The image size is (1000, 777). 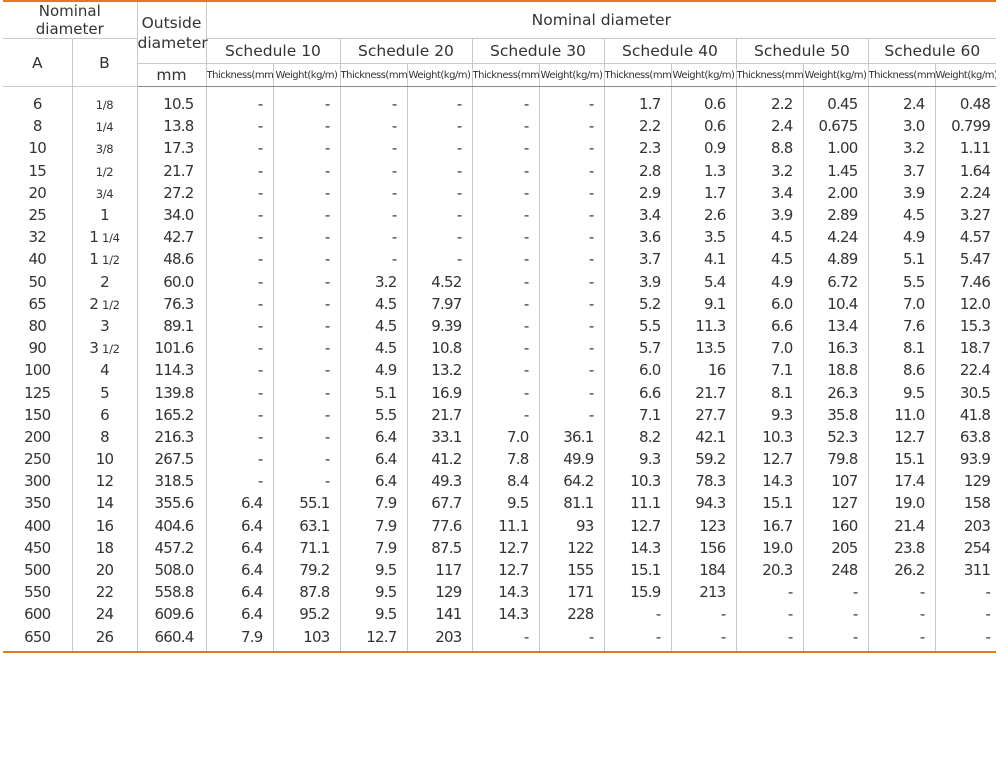 I want to click on weight-cell: 1.3, so click(x=704, y=170).